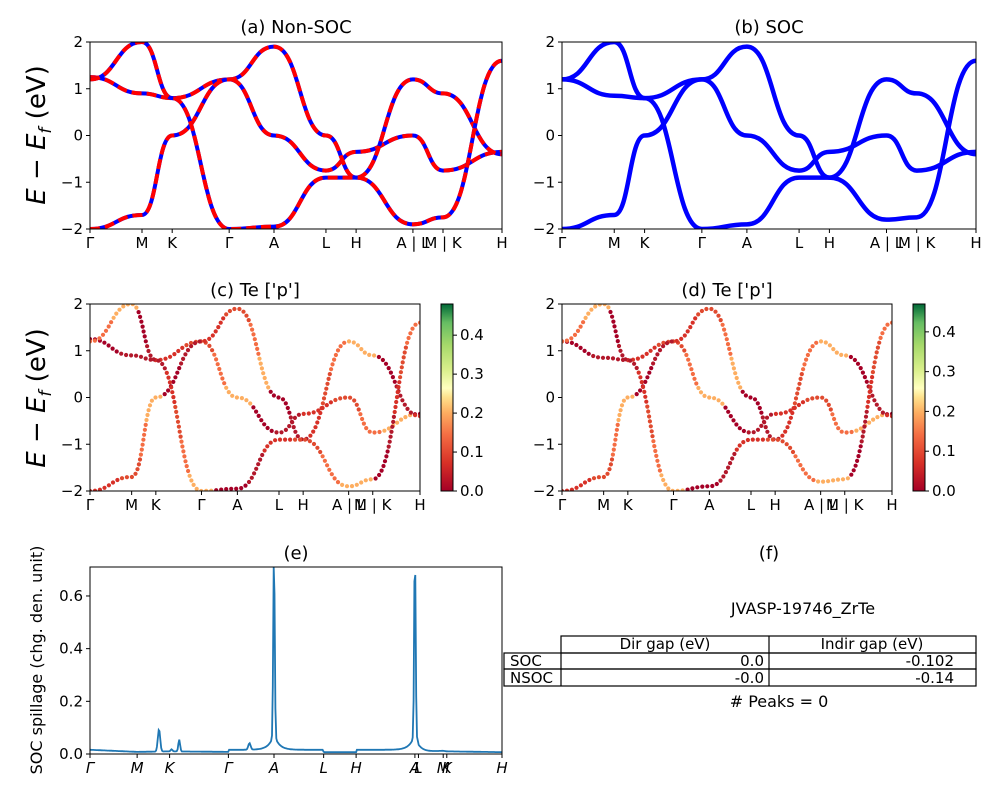 Image resolution: width=1000 pixels, height=800 pixels. What do you see at coordinates (665, 644) in the screenshot?
I see `table-header-dir-gap: Dir gap (eV)` at bounding box center [665, 644].